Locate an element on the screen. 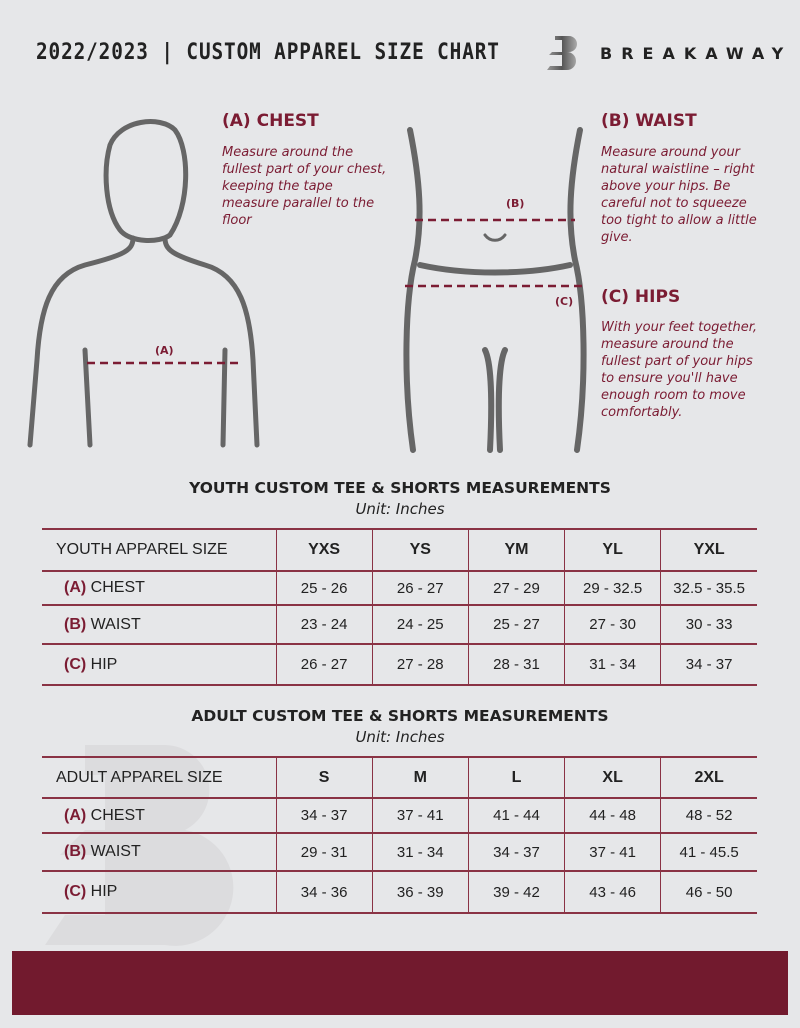 The height and width of the screenshot is (1028, 800). upper-body-illustration is located at coordinates (143, 283).